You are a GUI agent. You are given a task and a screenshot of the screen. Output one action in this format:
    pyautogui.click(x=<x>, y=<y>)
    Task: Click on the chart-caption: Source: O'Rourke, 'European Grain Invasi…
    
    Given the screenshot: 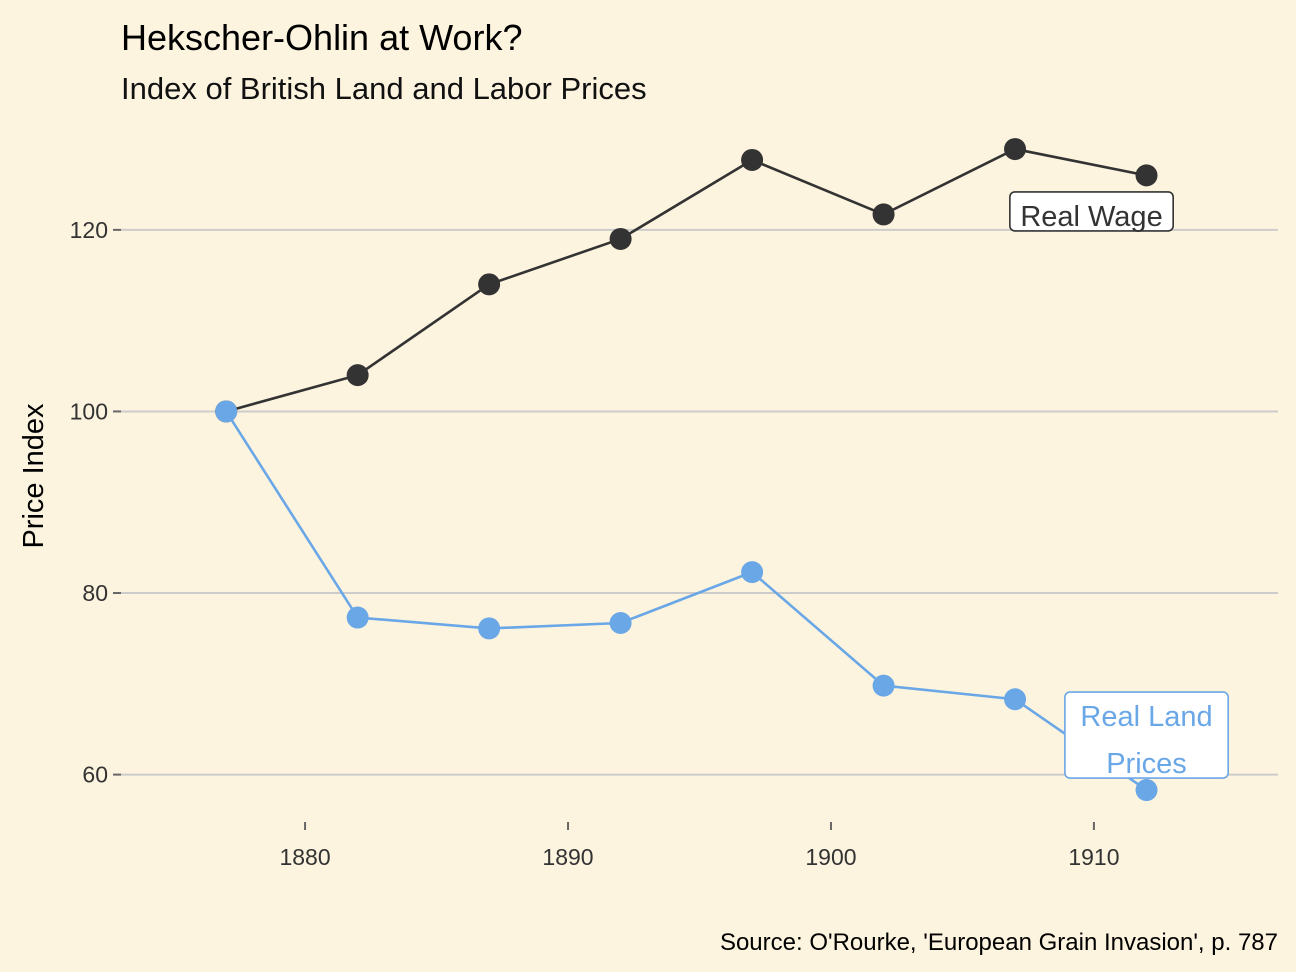 What is the action you would take?
    pyautogui.click(x=999, y=942)
    